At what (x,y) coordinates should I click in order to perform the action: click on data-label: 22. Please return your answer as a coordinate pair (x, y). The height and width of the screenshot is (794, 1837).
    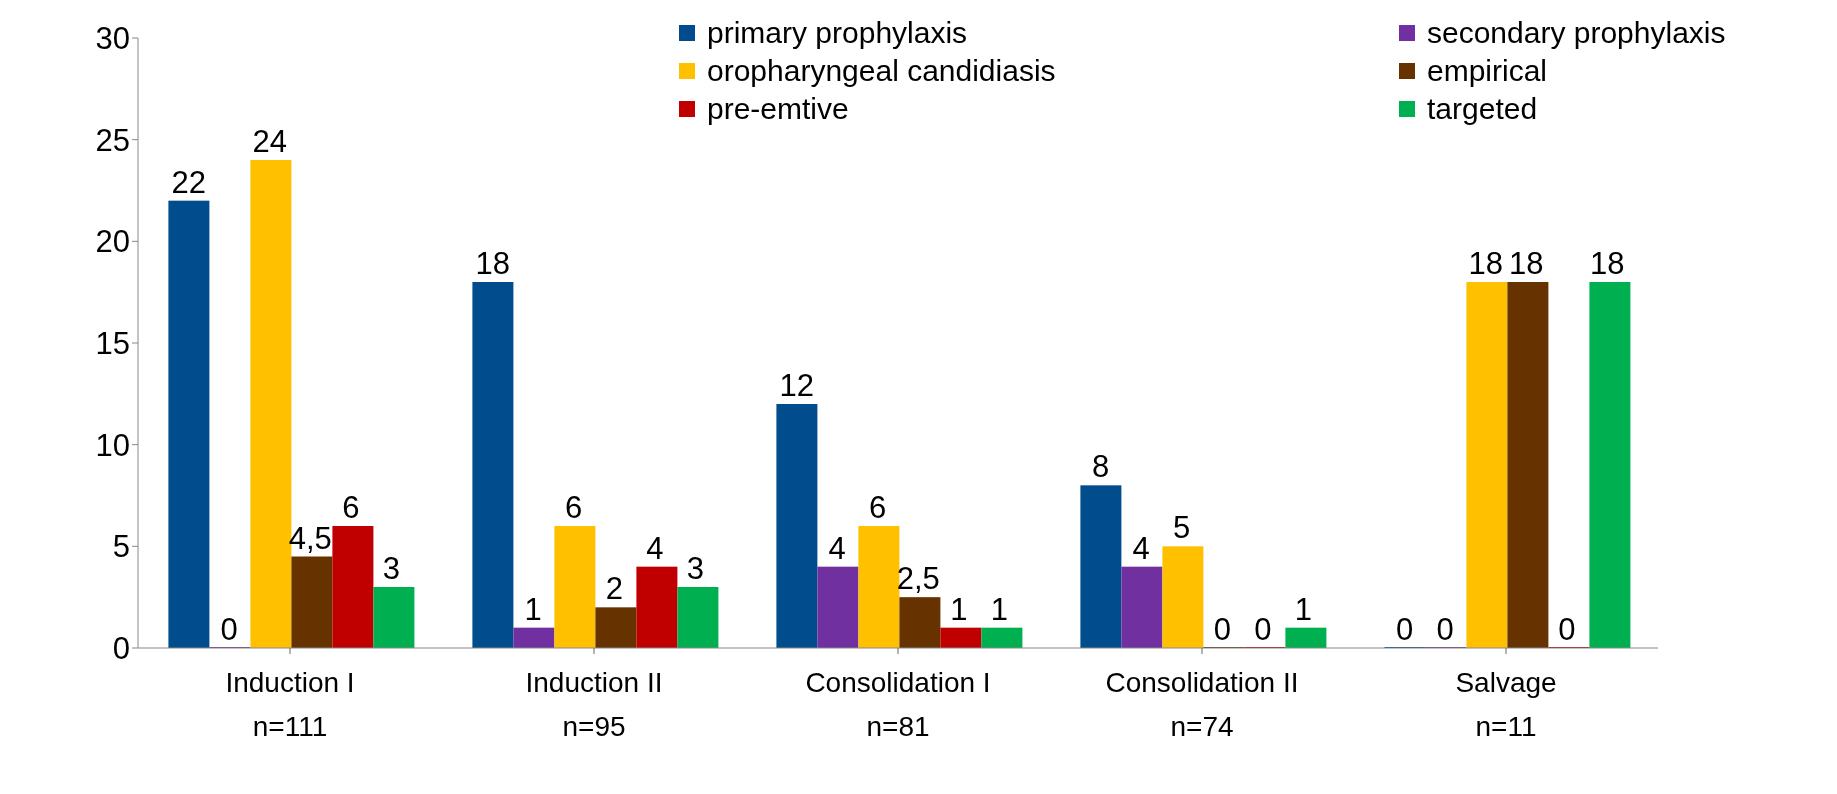
    Looking at the image, I should click on (188, 182).